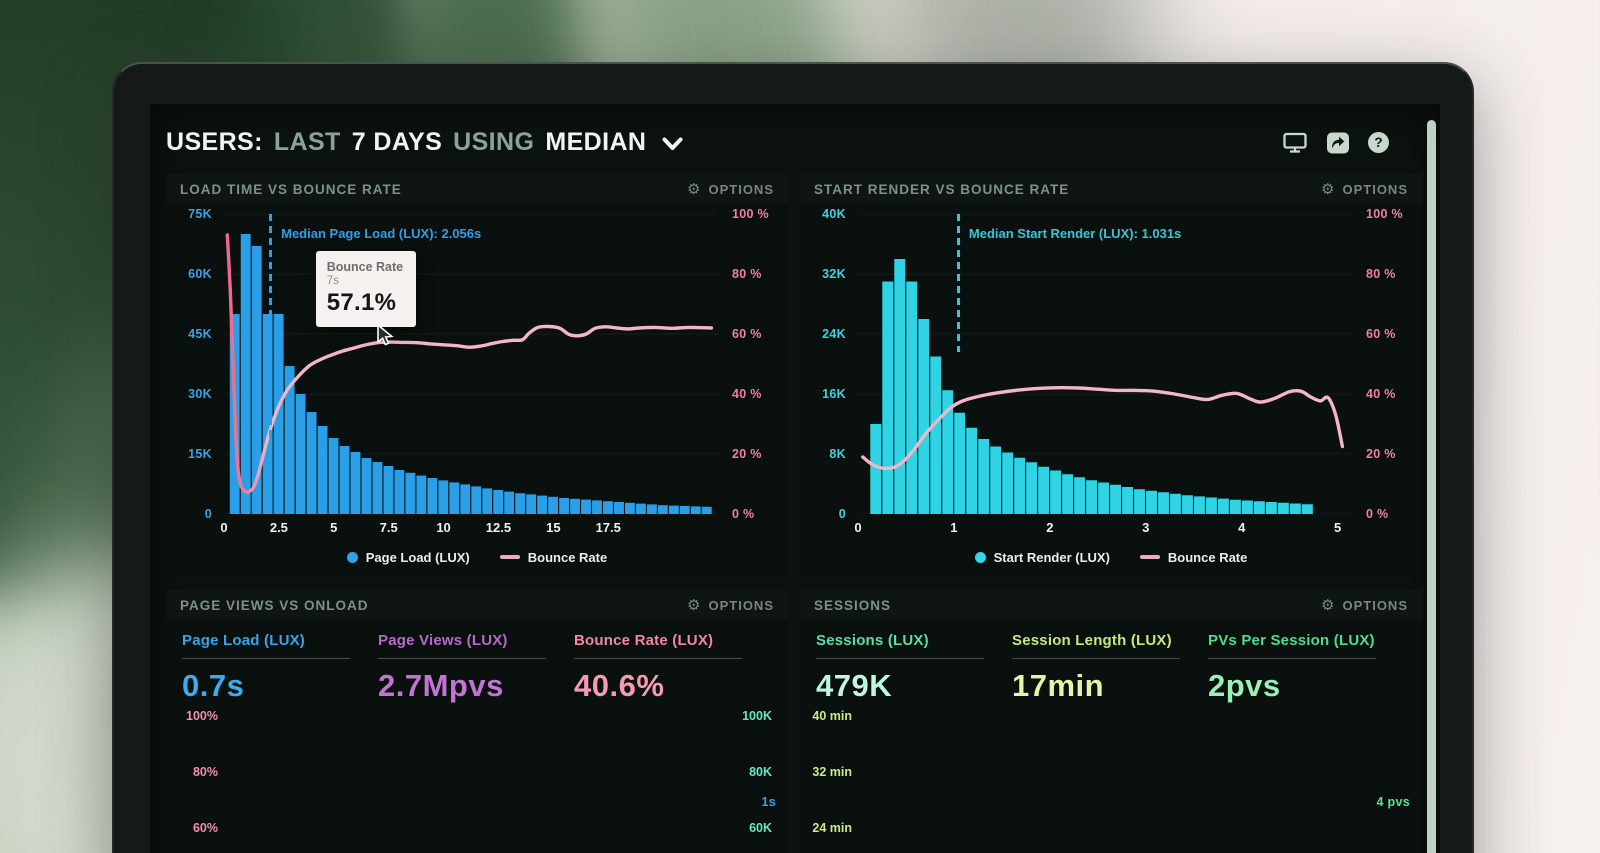 The height and width of the screenshot is (853, 1600). Describe the element at coordinates (1051, 557) in the screenshot. I see `legend-label: Start Render (LUX)` at that location.